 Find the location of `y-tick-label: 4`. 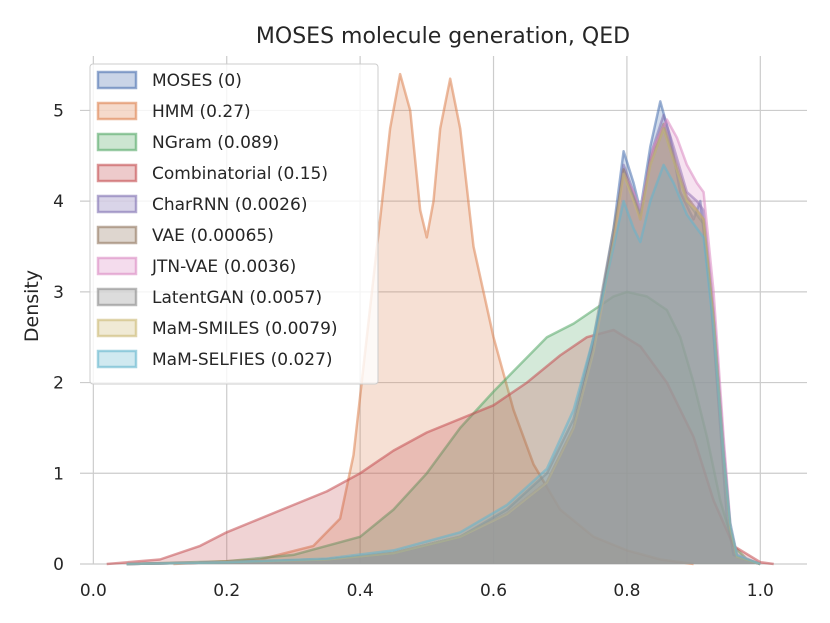

y-tick-label: 4 is located at coordinates (58, 202).